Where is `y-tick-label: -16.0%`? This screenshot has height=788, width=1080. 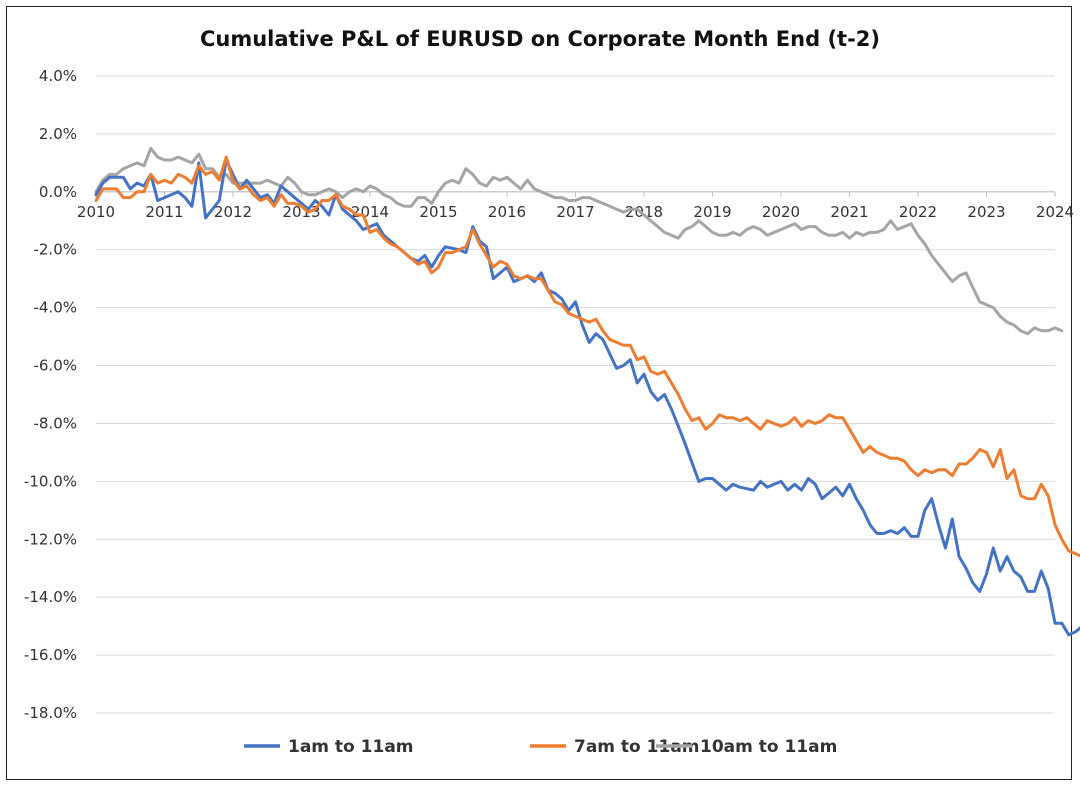 y-tick-label: -16.0% is located at coordinates (50, 655).